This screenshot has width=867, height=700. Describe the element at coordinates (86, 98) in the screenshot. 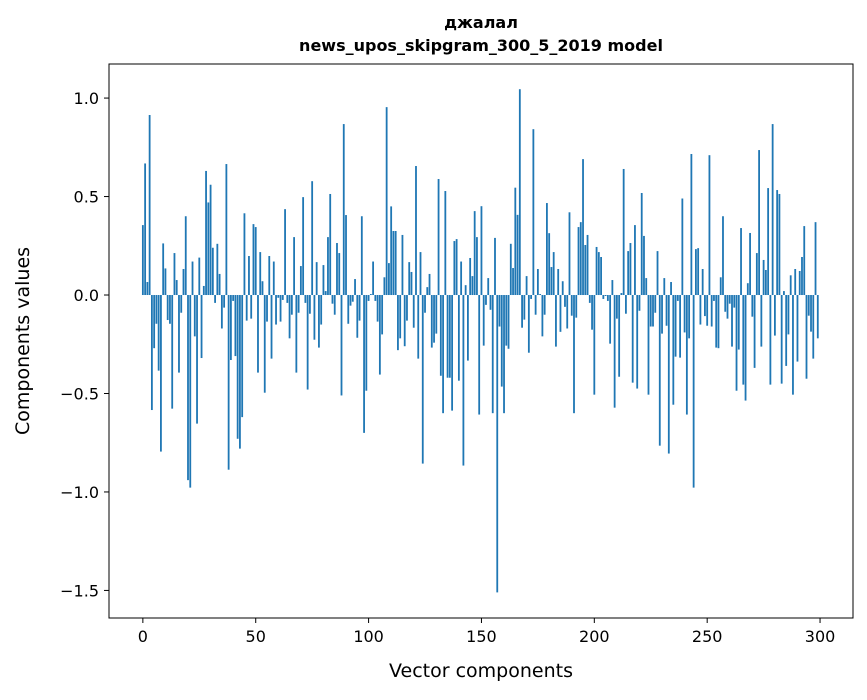

I see `y-tick-label: 1.0` at that location.